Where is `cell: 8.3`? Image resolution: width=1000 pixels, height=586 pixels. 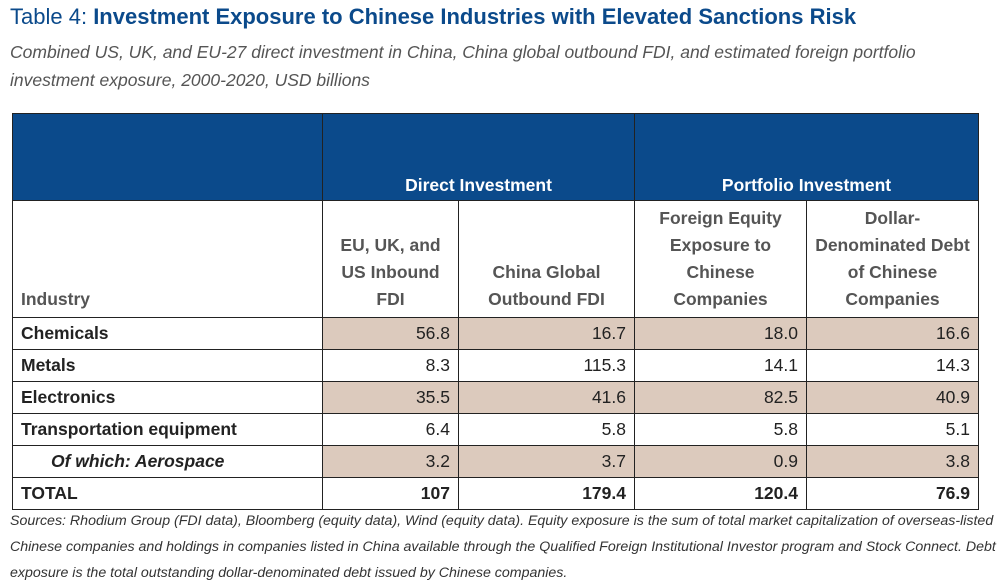 cell: 8.3 is located at coordinates (390, 365).